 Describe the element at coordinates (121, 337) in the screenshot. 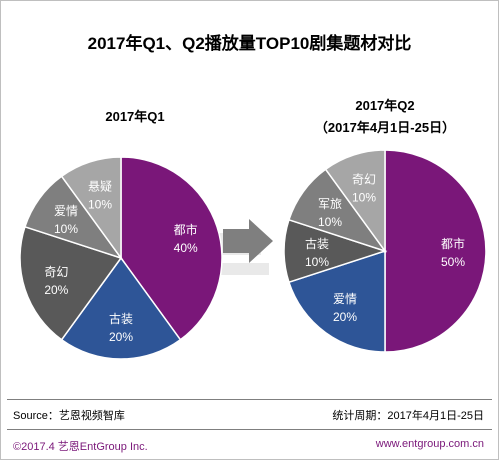

I see `pie-slice-value-0-1: 20%` at that location.